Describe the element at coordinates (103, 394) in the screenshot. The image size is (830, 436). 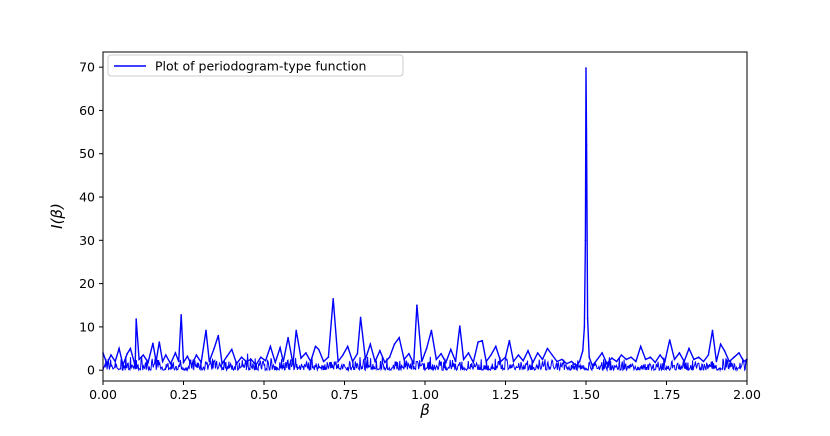
I see `x-tick-label: 0.00` at that location.